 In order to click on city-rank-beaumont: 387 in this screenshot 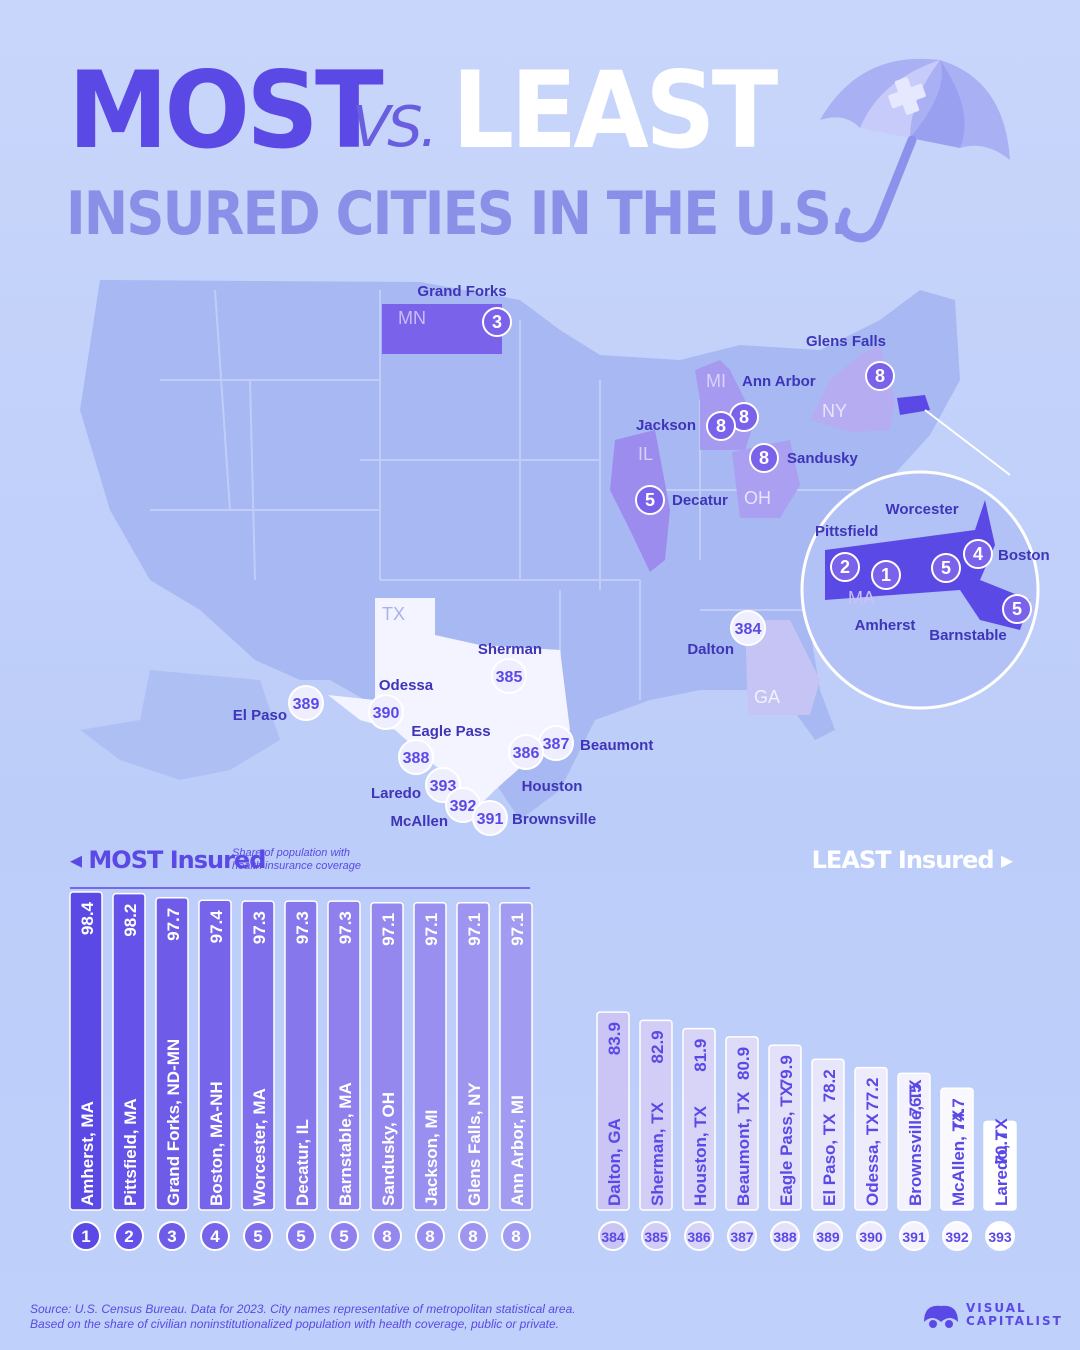, I will do `click(556, 744)`.